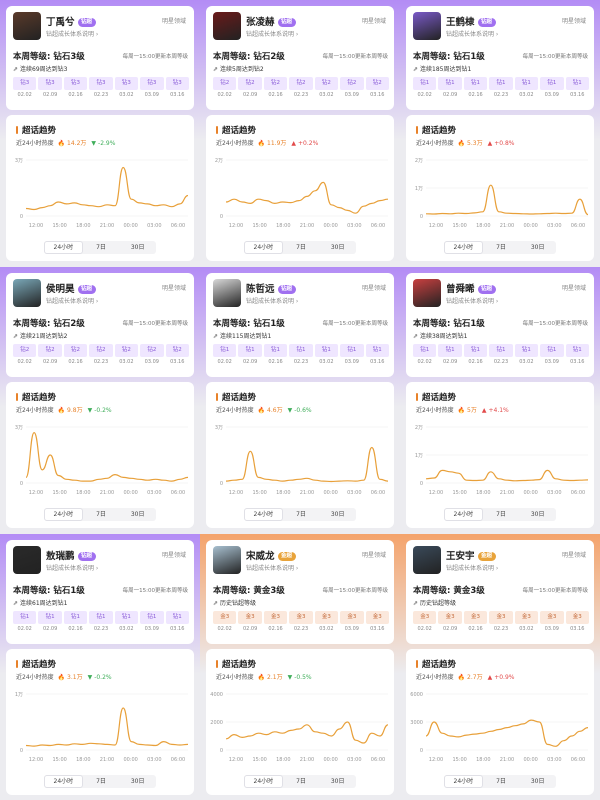 This screenshot has height=800, width=600. What do you see at coordinates (471, 555) in the screenshot?
I see `star-name: 王安宇 金超` at bounding box center [471, 555].